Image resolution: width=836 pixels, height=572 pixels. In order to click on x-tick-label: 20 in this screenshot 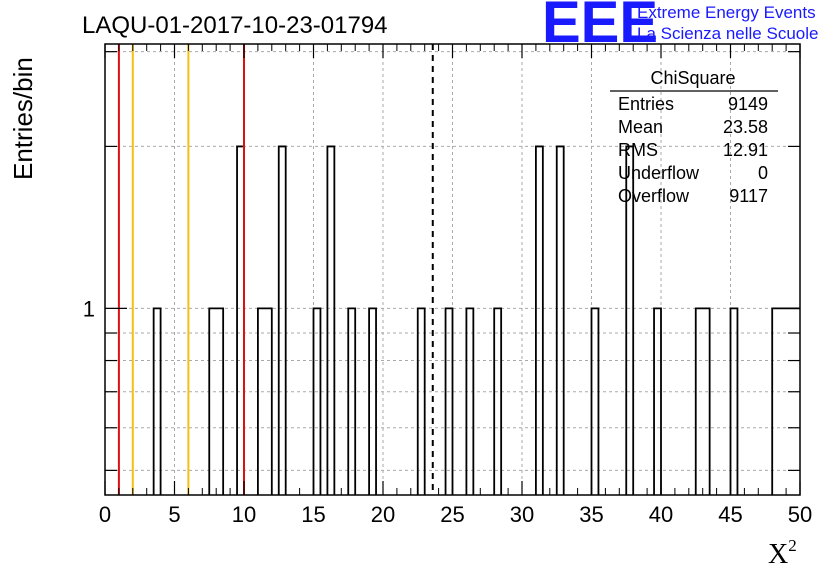, I will do `click(383, 514)`.